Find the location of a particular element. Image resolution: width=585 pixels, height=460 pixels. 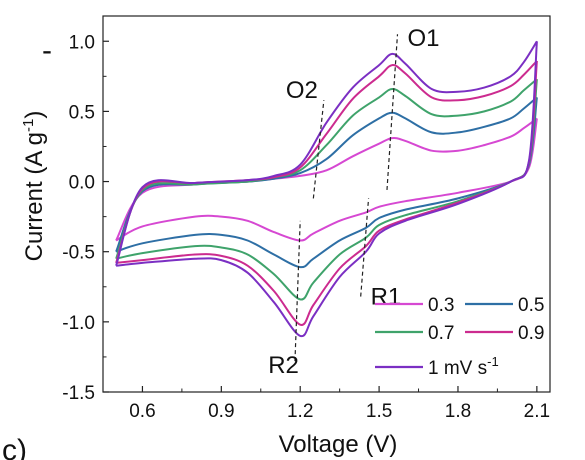

peak-guide-o1 is located at coordinates (392, 112).